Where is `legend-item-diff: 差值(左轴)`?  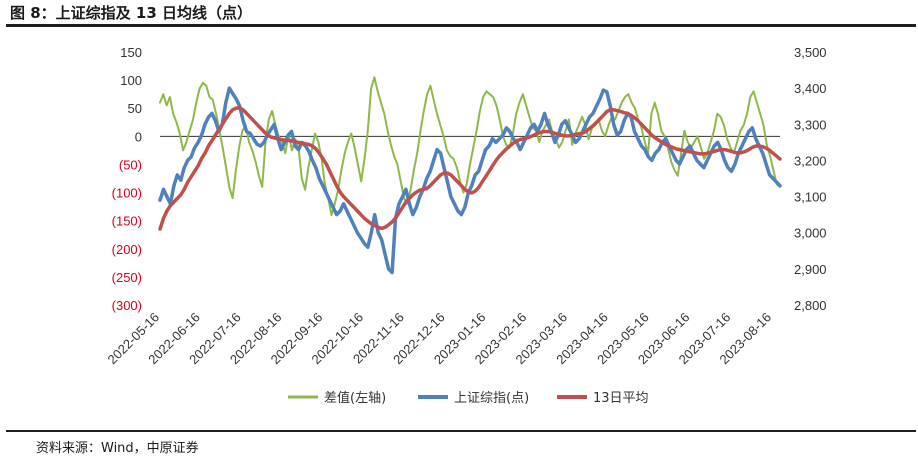
legend-item-diff: 差值(左轴) is located at coordinates (337, 398).